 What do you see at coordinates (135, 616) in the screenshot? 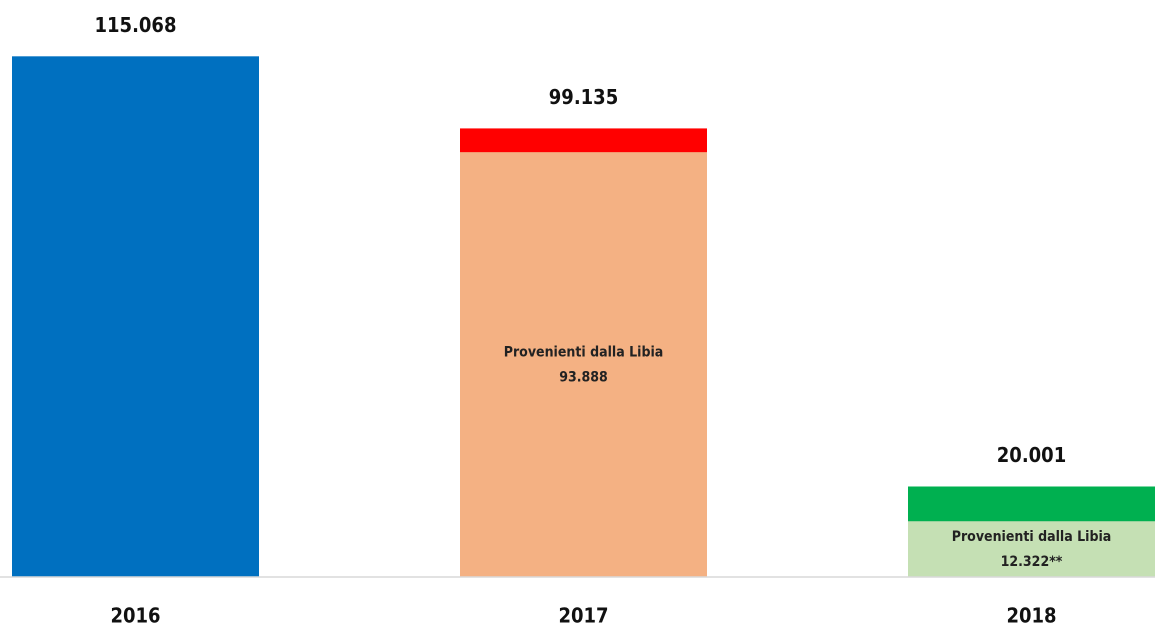
I see `x-tick-label: 2016` at bounding box center [135, 616].